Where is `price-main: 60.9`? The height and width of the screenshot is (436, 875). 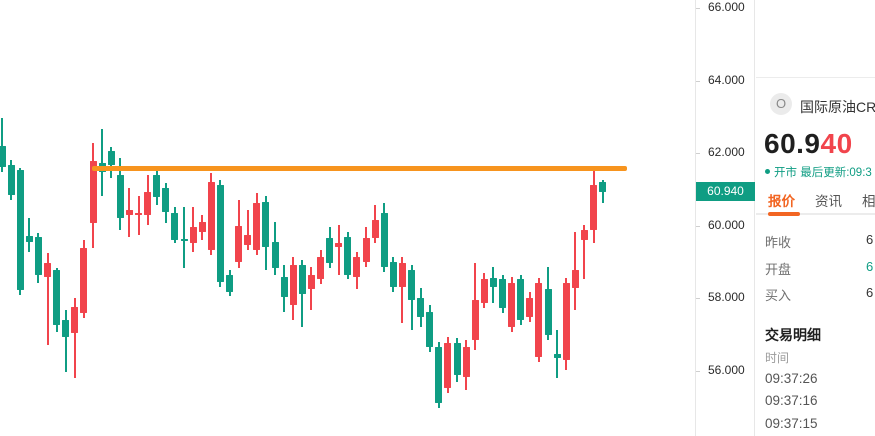
price-main: 60.9 is located at coordinates (792, 143).